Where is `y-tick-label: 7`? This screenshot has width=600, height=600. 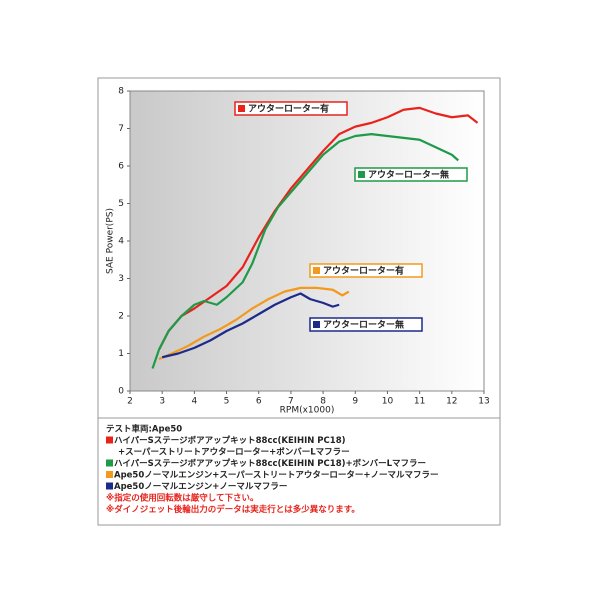
y-tick-label: 7 is located at coordinates (121, 129).